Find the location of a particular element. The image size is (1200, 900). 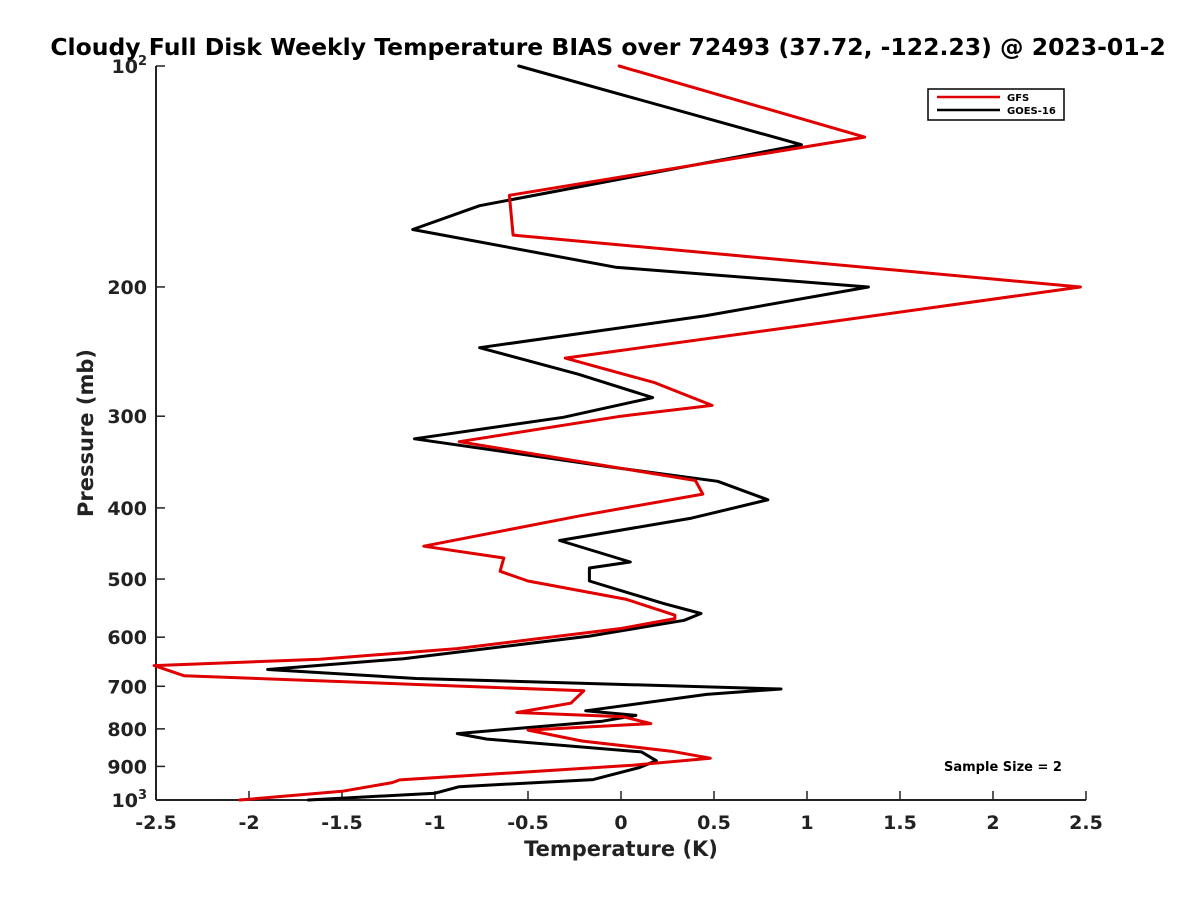

legend-label-gfs: GFS is located at coordinates (1018, 98).